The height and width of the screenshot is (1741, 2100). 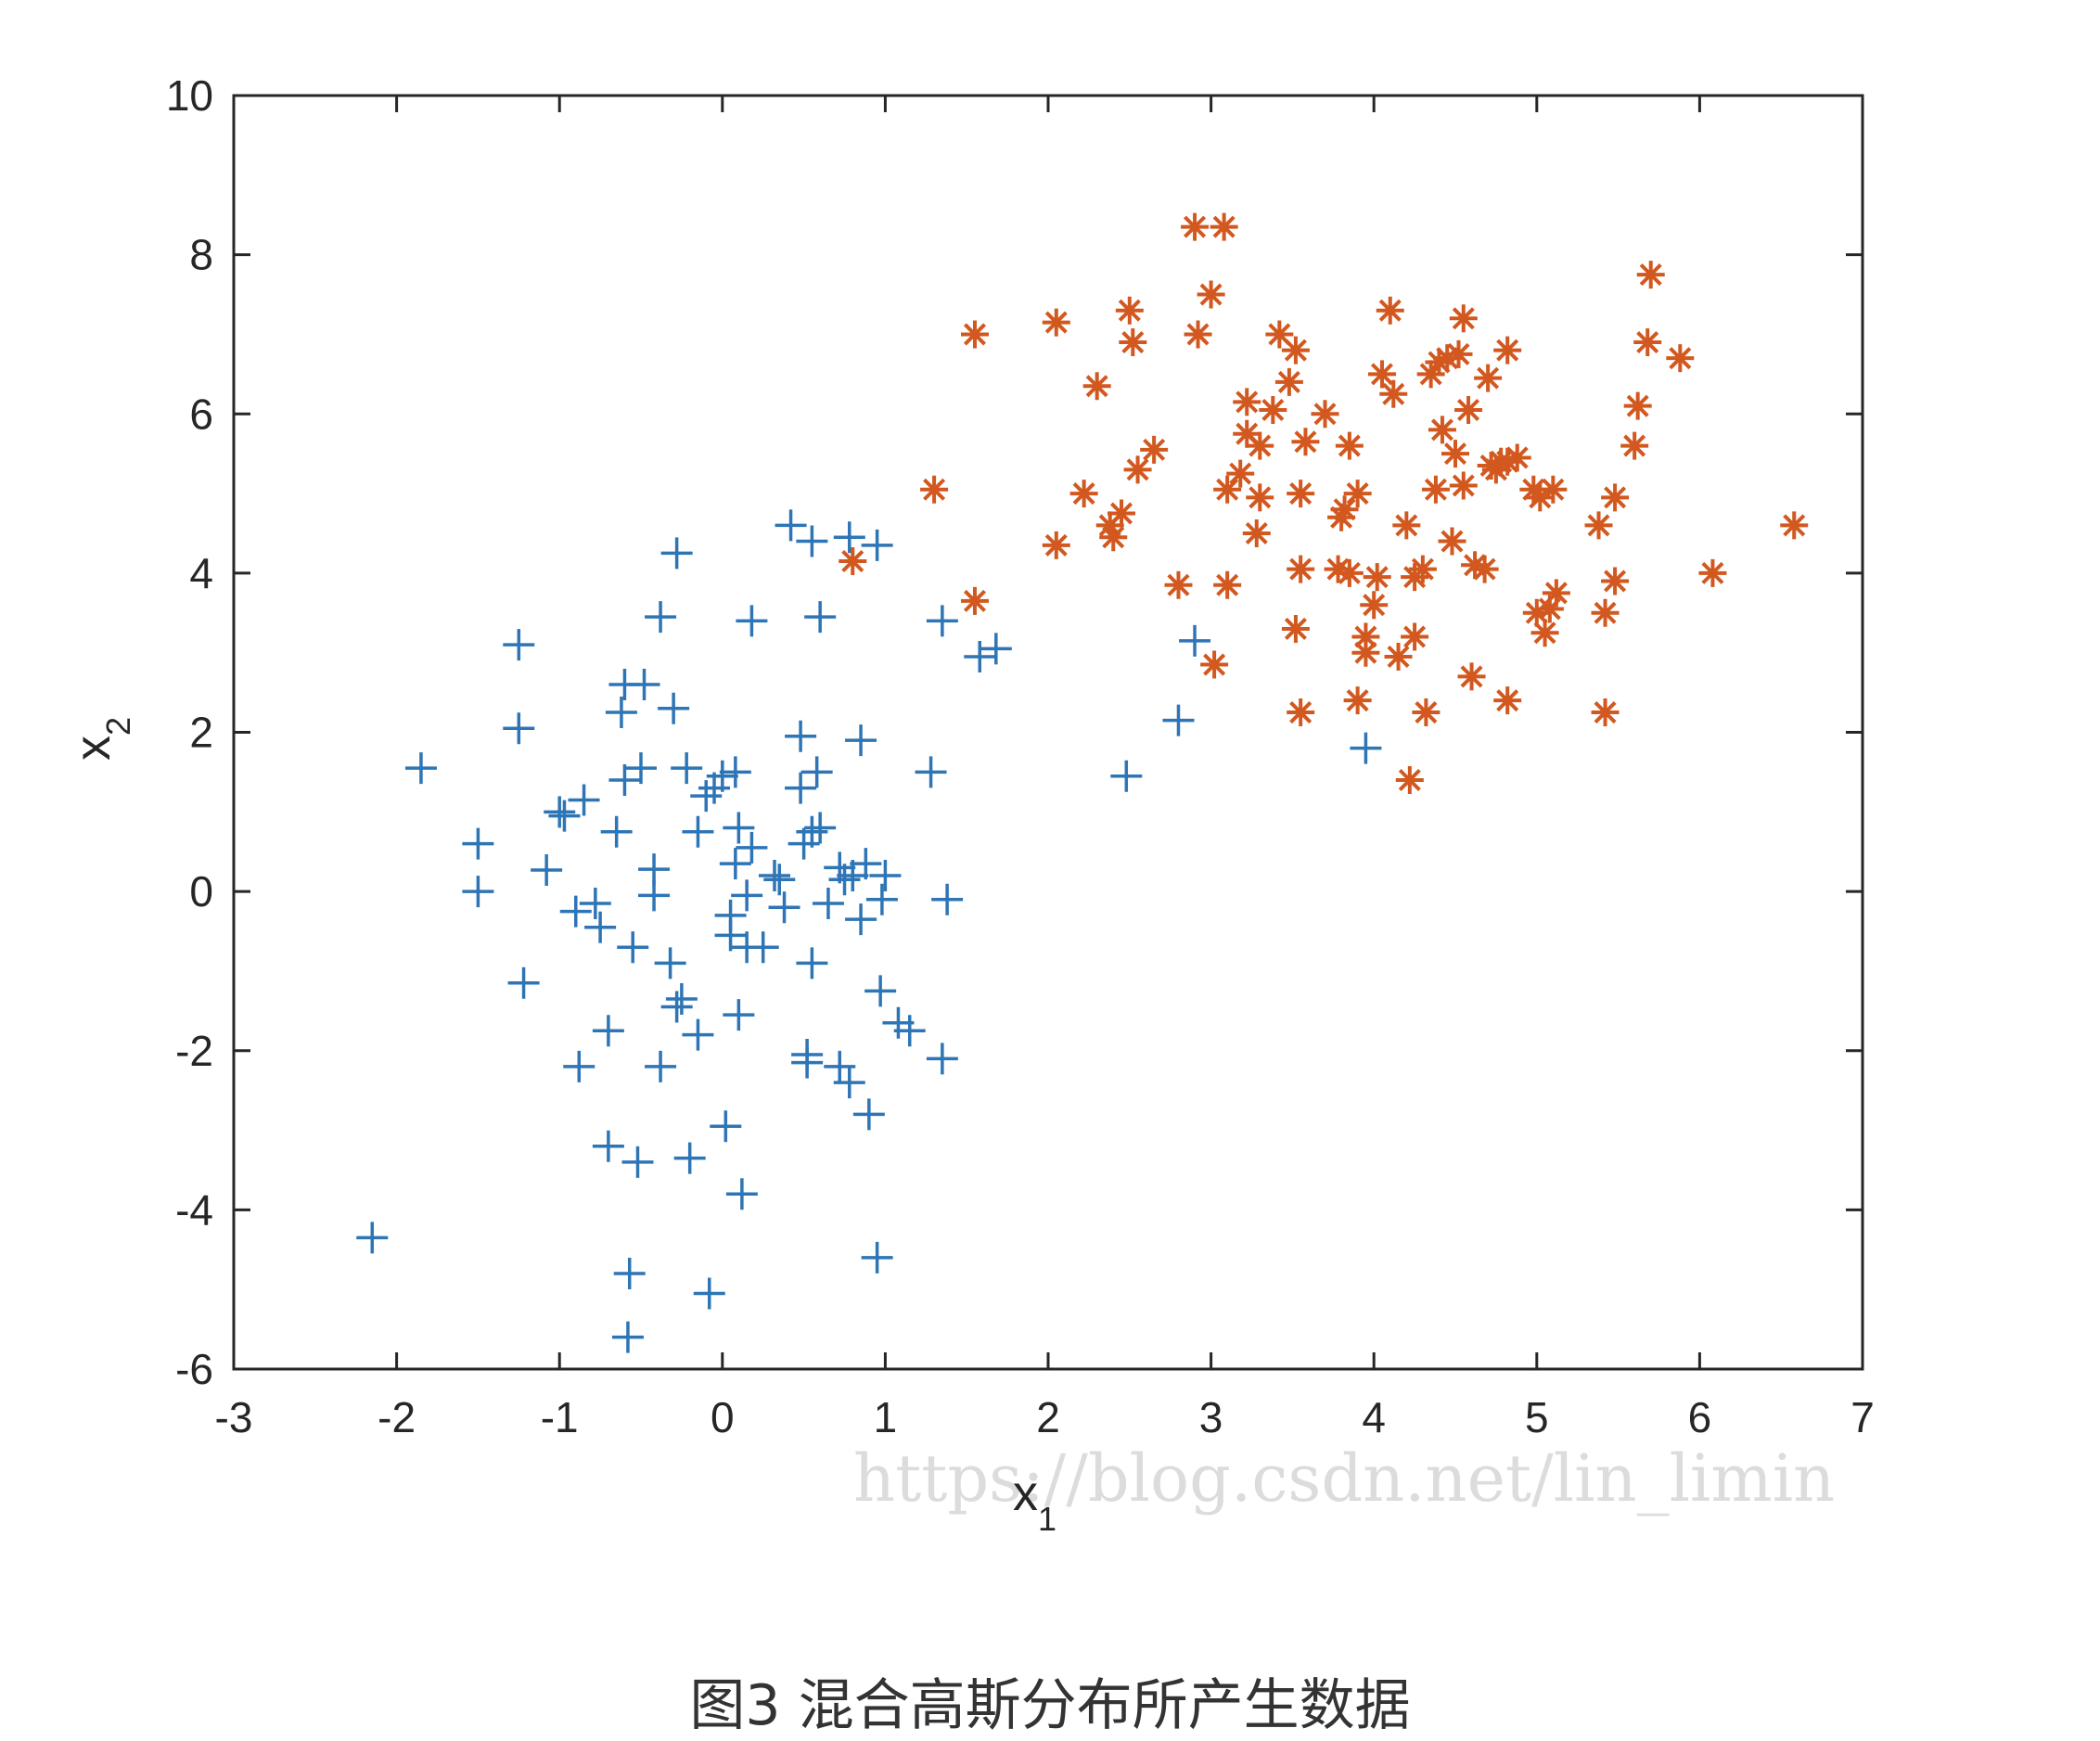 I want to click on x-tick-label: 4, so click(x=1374, y=1417).